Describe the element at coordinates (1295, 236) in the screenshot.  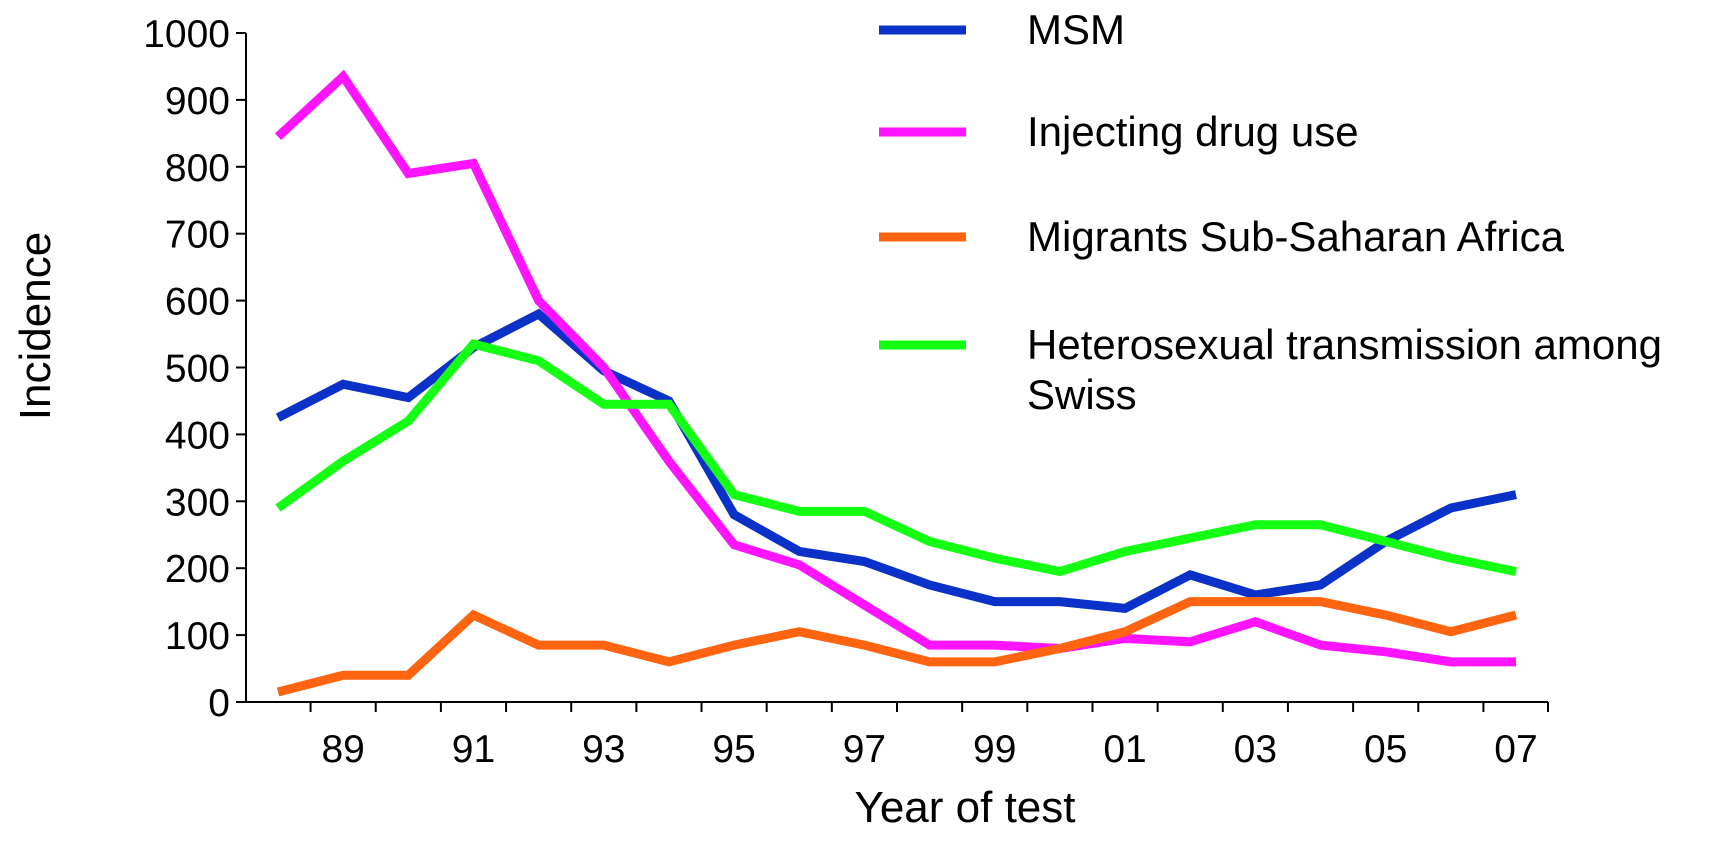
I see `legend-label: Migrants Sub-Saharan Africa` at that location.